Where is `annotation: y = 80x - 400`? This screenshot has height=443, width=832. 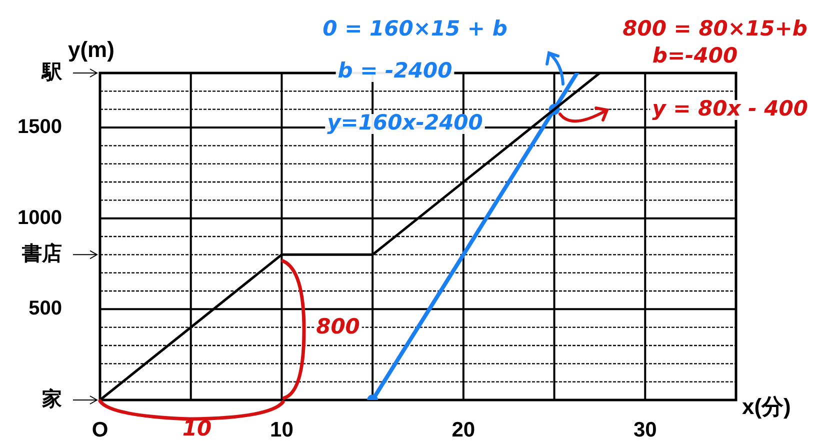 annotation: y = 80x - 400 is located at coordinates (730, 108).